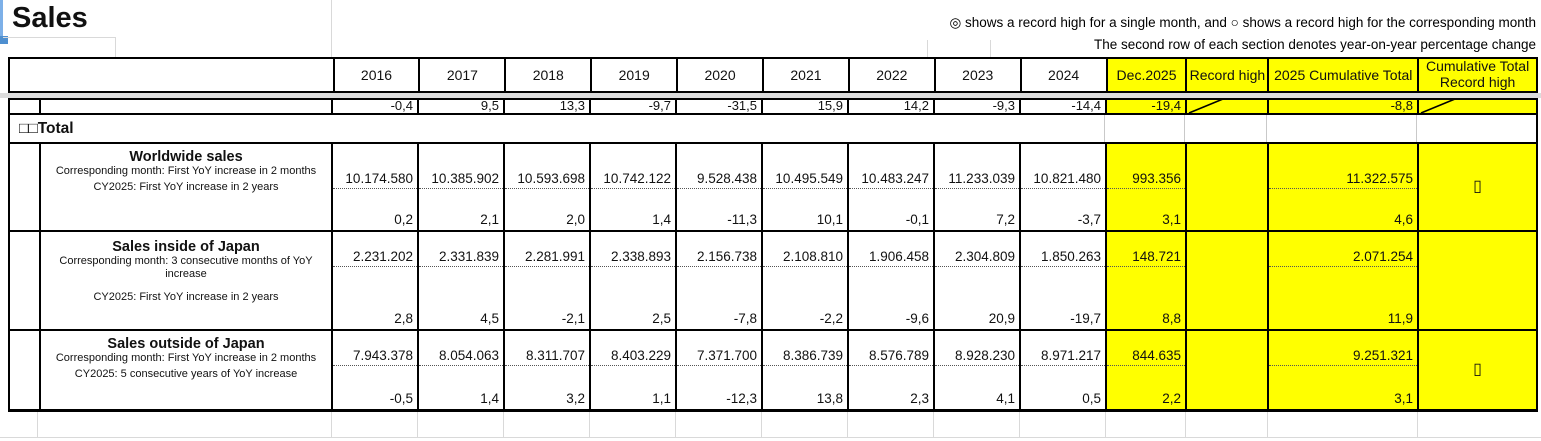 The image size is (1541, 441). Describe the element at coordinates (1005, 398) in the screenshot. I see `yoy-value: 4,1` at that location.